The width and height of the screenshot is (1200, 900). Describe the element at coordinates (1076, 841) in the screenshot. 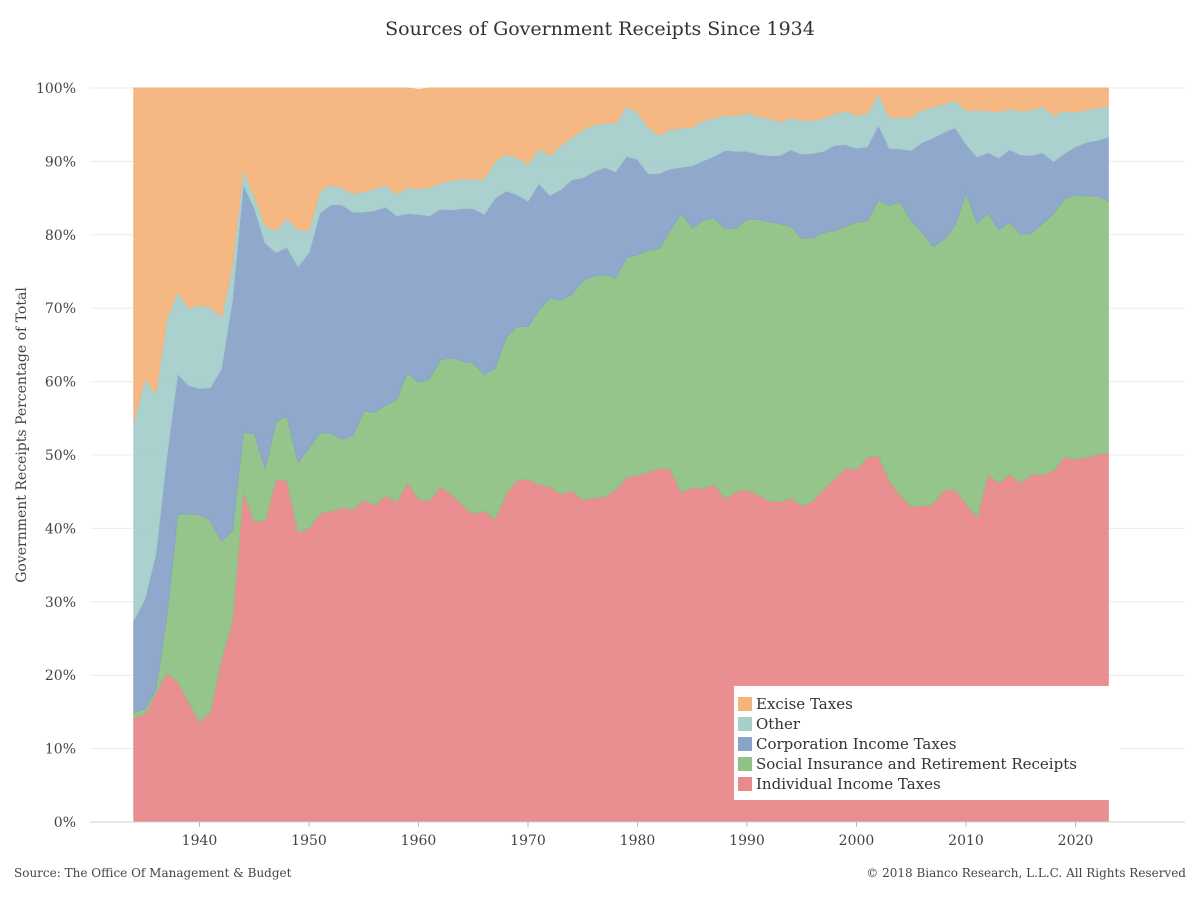

I see `x-tick-label: 2020` at that location.